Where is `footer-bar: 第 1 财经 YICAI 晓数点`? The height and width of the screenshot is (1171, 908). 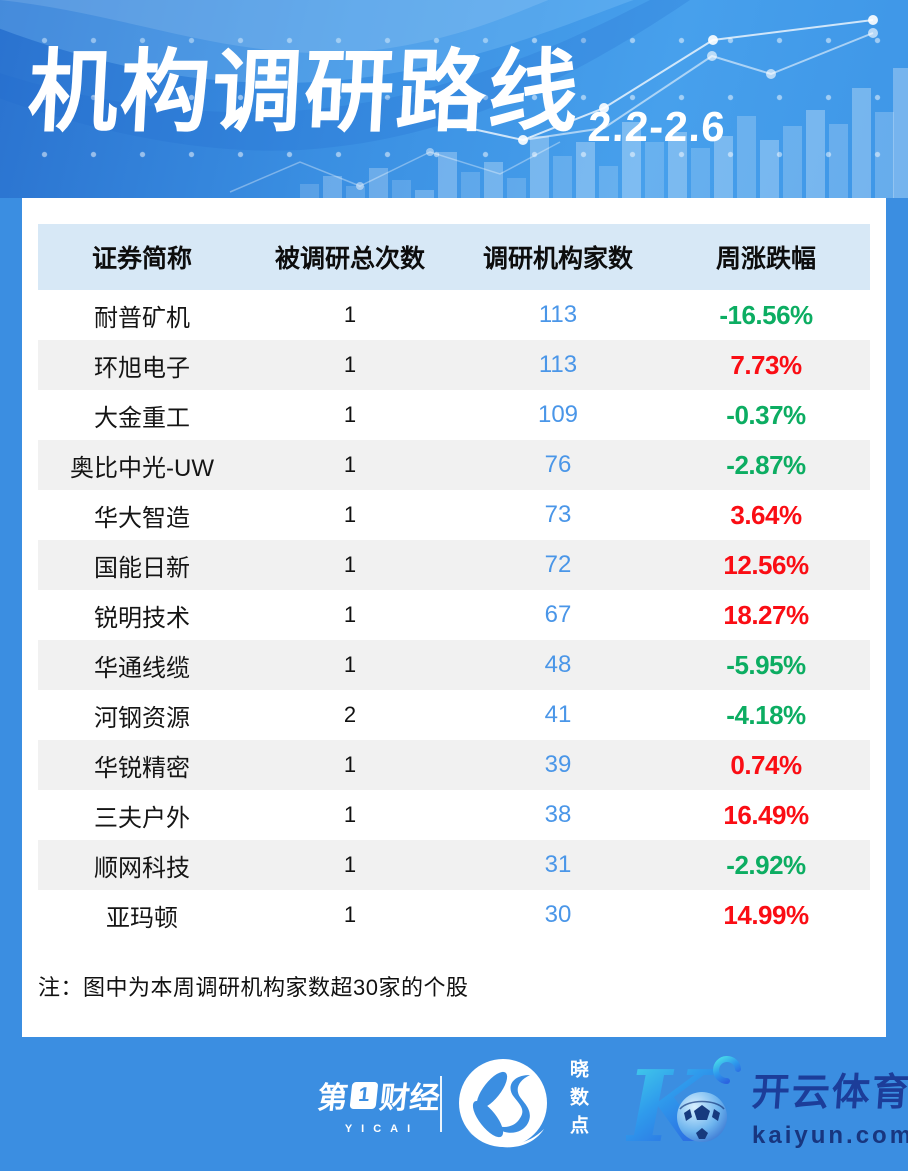 footer-bar: 第 1 财经 YICAI 晓数点 is located at coordinates (454, 1104).